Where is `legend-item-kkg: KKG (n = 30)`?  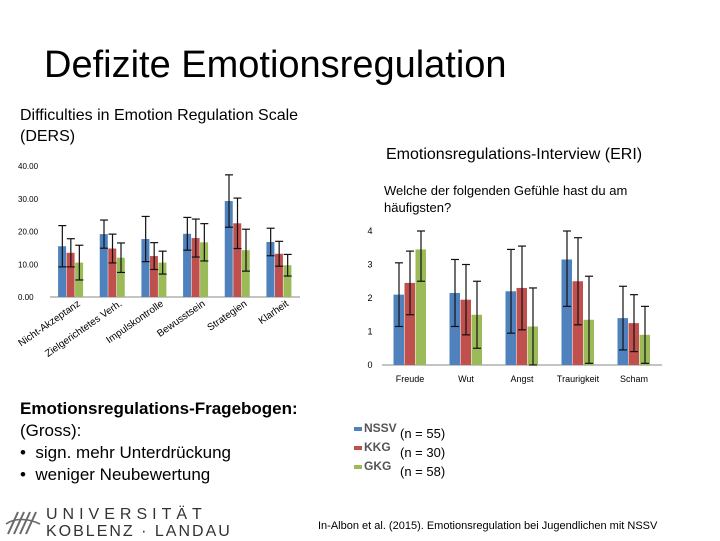 legend-item-kkg: KKG (n = 30) is located at coordinates (419, 449).